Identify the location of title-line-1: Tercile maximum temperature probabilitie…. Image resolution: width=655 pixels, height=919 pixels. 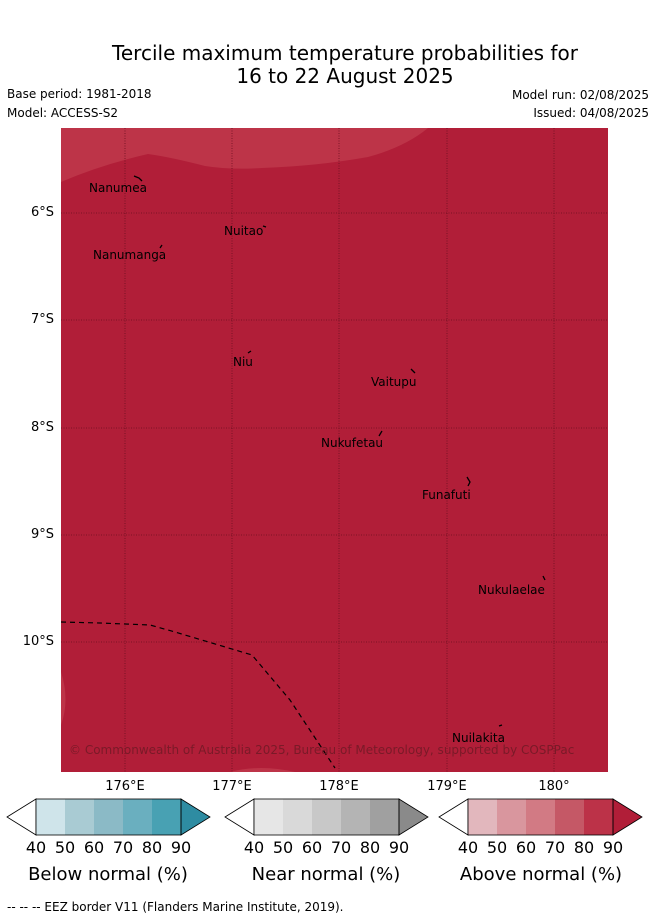
(345, 53).